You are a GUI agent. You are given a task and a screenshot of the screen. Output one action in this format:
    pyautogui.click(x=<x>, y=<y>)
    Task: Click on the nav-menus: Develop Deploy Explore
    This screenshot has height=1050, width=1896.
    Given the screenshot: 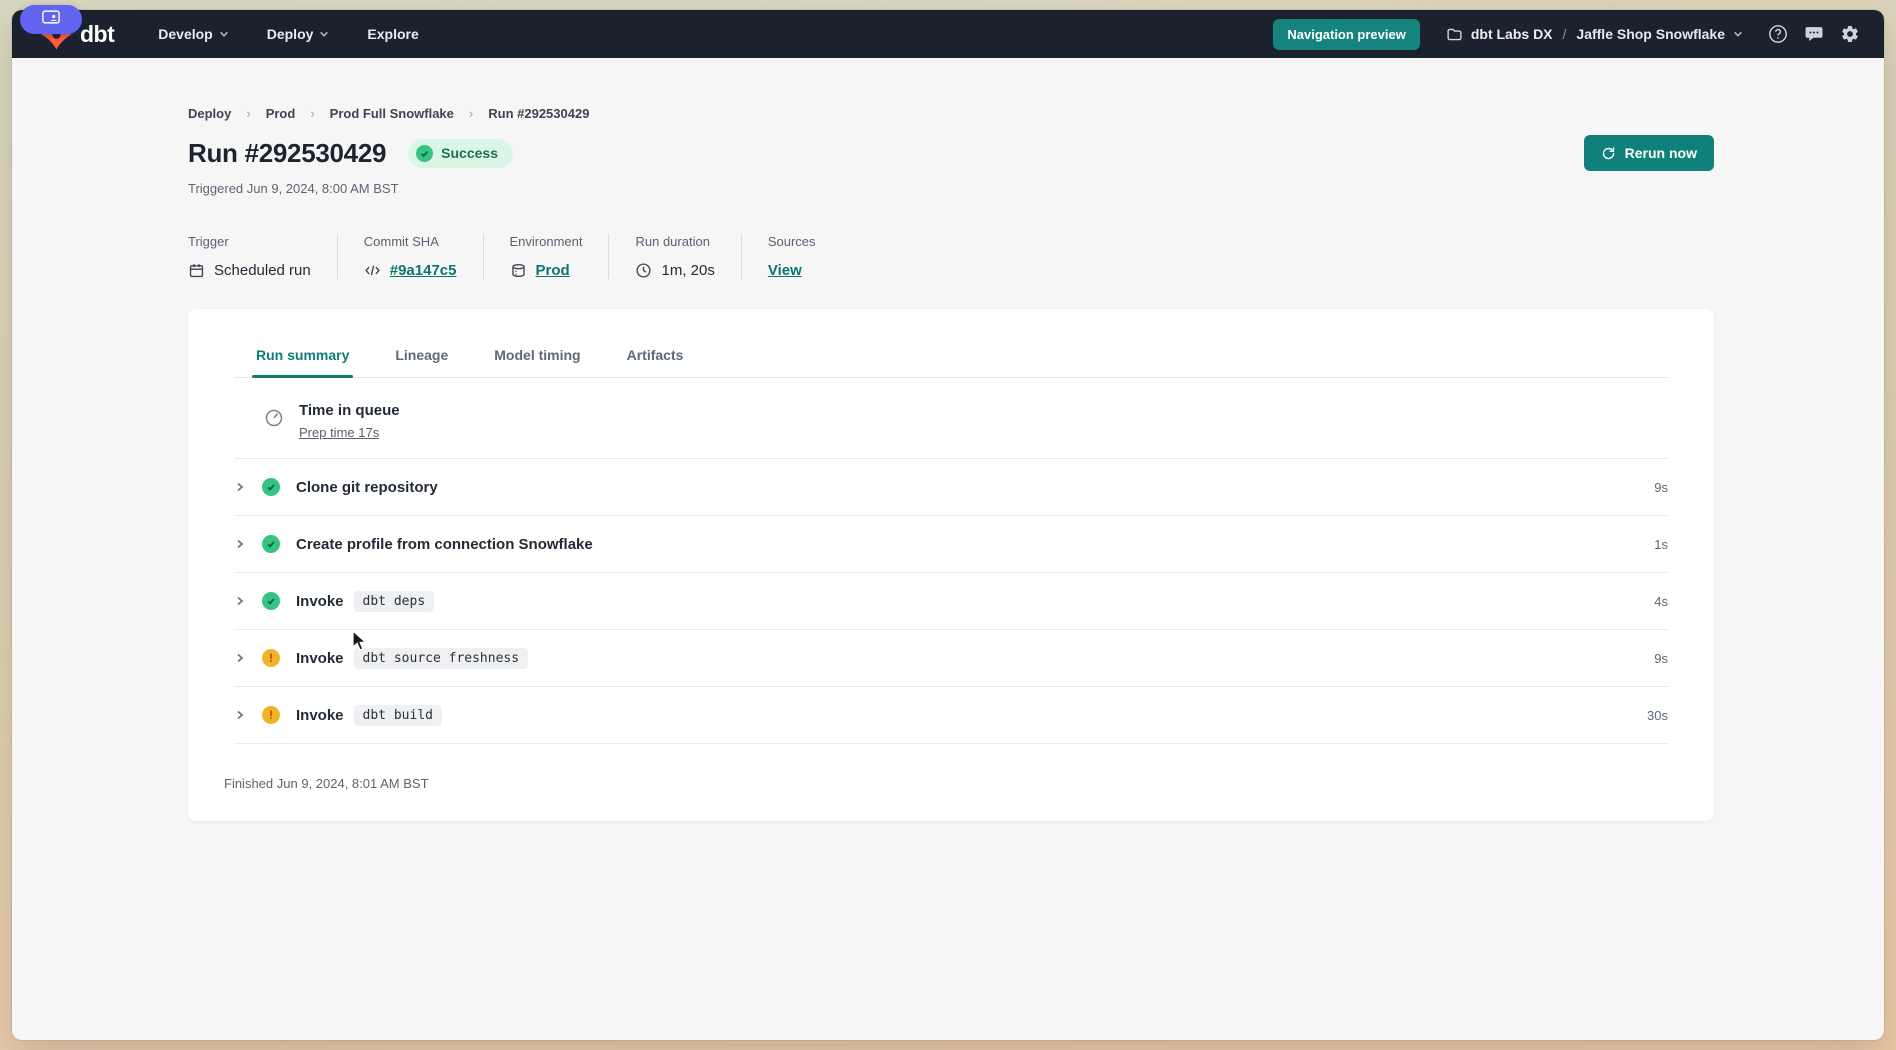 What is the action you would take?
    pyautogui.click(x=288, y=34)
    